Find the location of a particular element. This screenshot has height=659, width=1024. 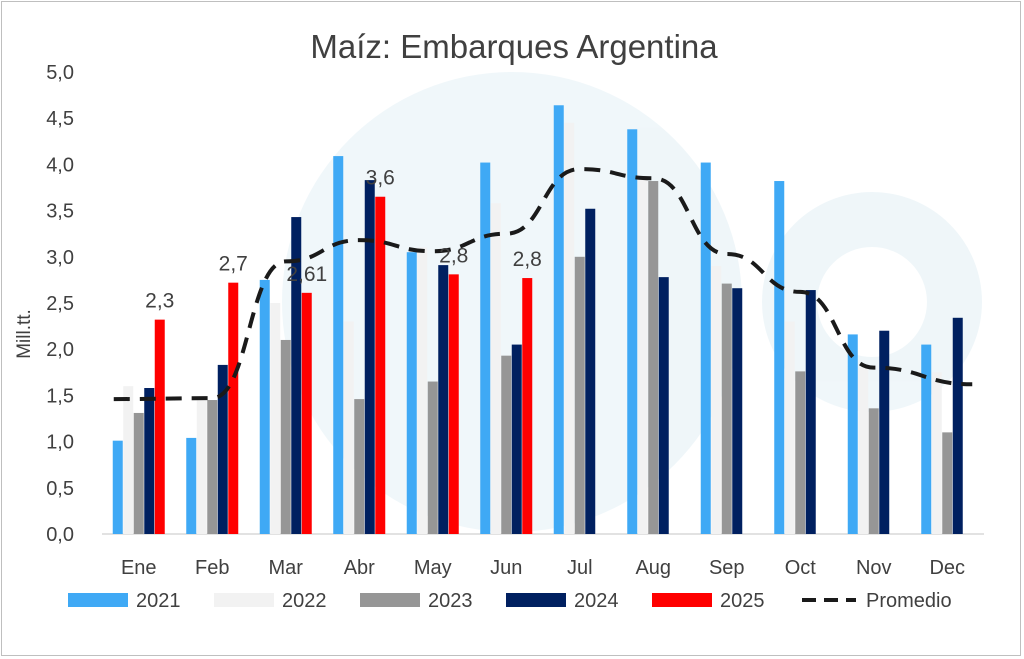

bar-2021-Jun is located at coordinates (485, 348).